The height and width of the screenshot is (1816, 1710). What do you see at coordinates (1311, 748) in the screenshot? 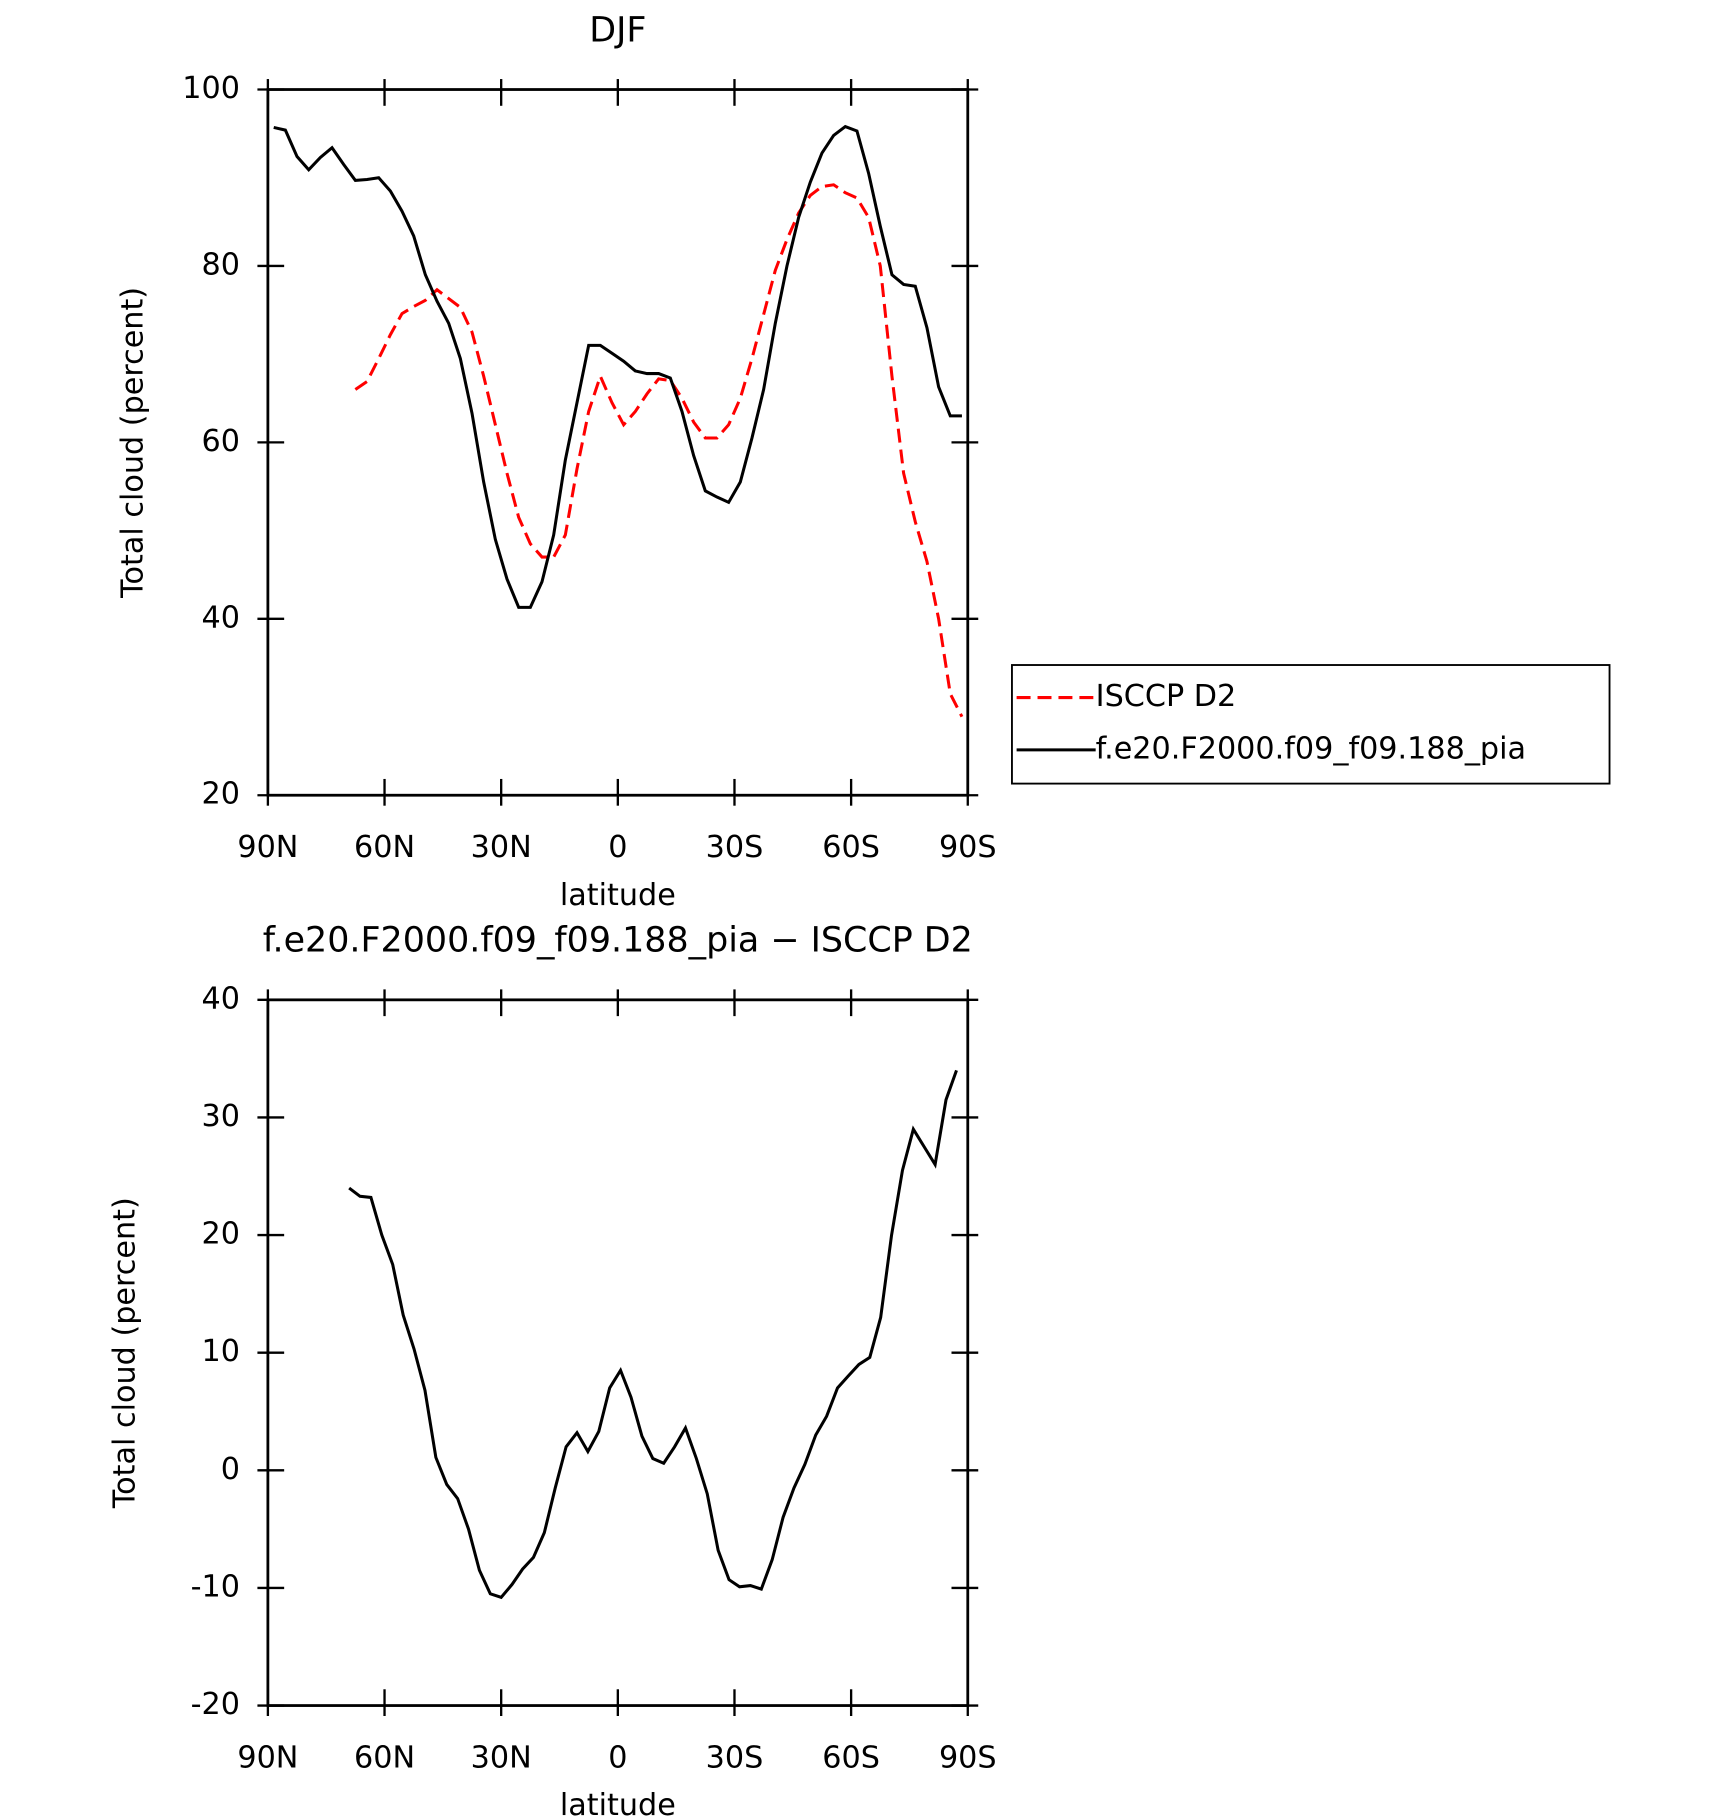
I see `legend-label: f.e20.F2000.f09_f09.188_pia` at bounding box center [1311, 748].